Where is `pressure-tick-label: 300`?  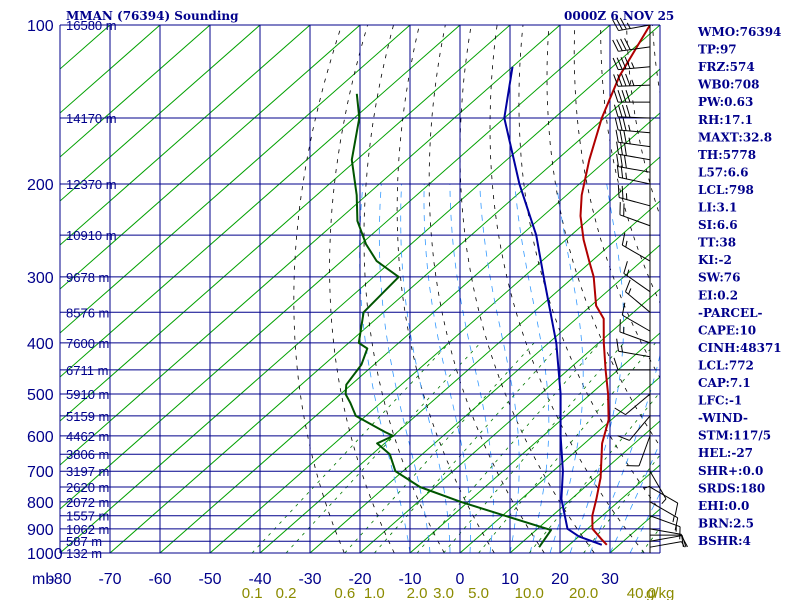 pressure-tick-label: 300 is located at coordinates (40, 278).